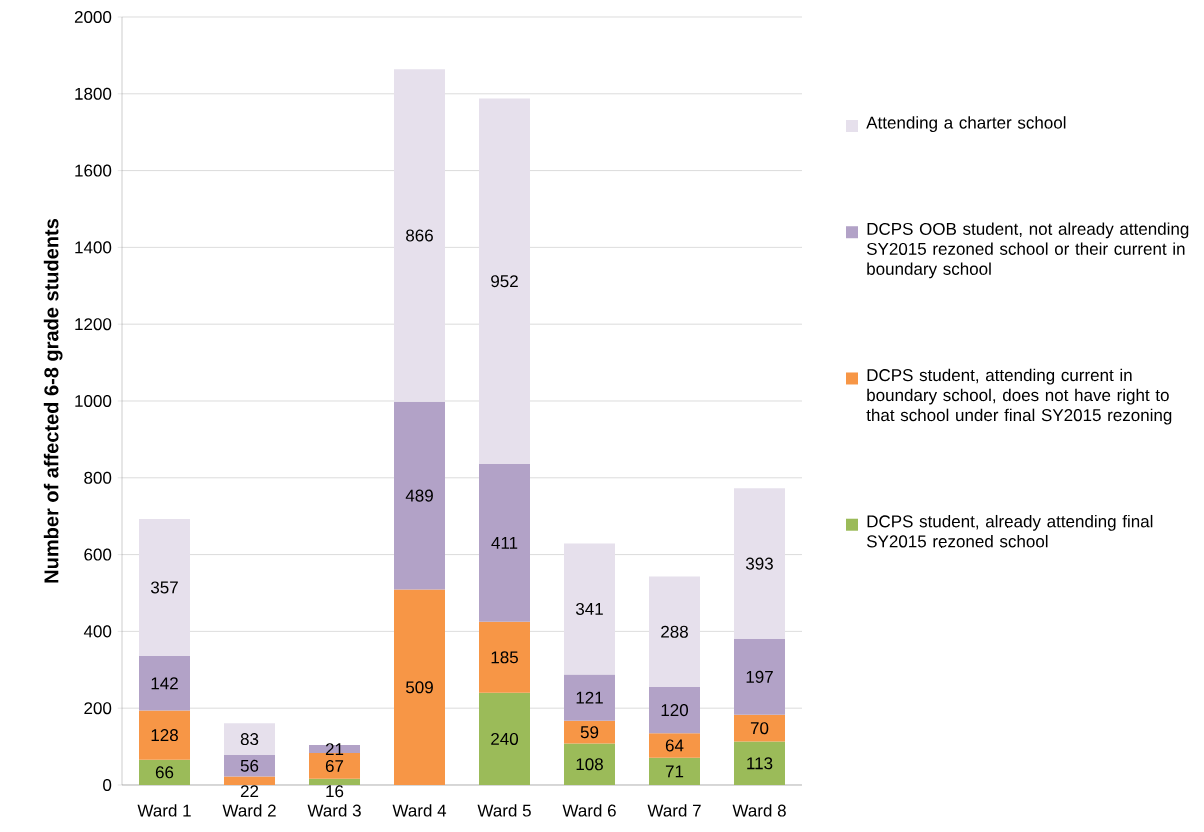 The image size is (1204, 832). Describe the element at coordinates (504, 810) in the screenshot. I see `x-tick-label: Ward 5` at that location.